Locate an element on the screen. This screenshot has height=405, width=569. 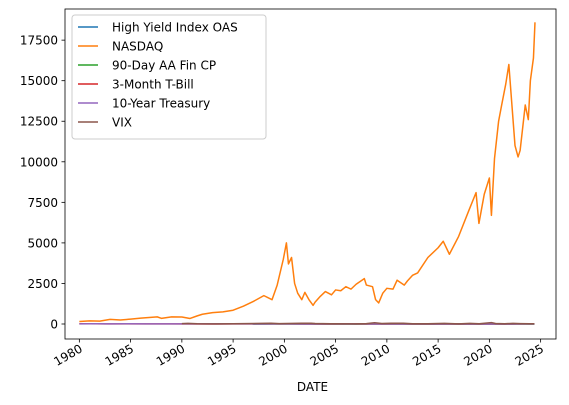
x-tick-label: 2025 is located at coordinates (529, 354).